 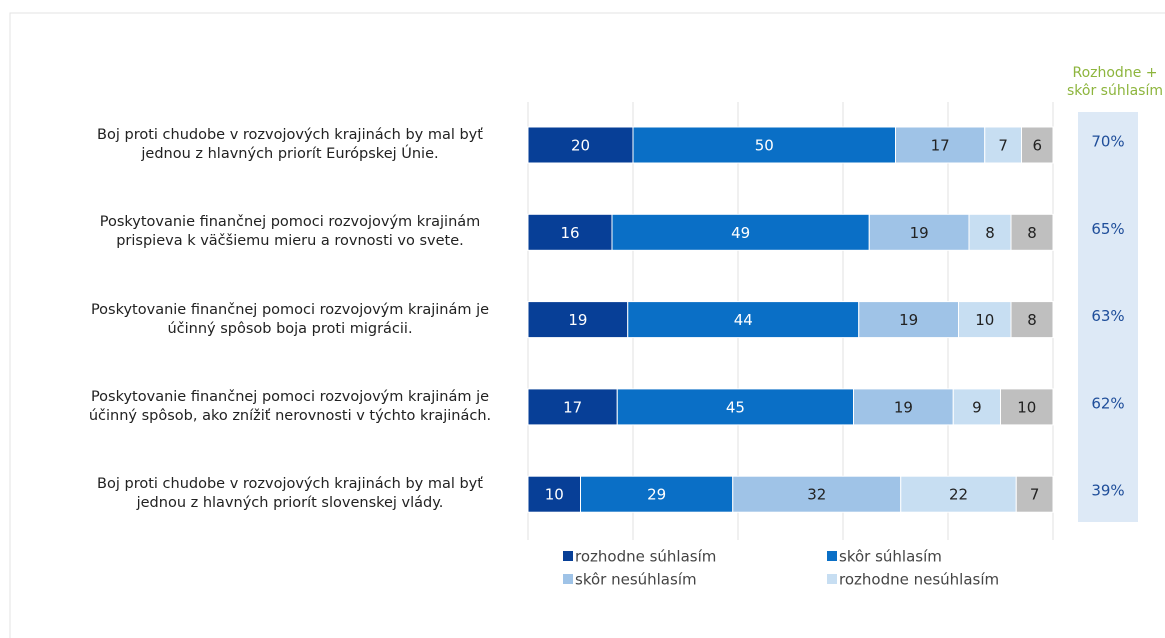 I want to click on data-label: 16, so click(x=569, y=233).